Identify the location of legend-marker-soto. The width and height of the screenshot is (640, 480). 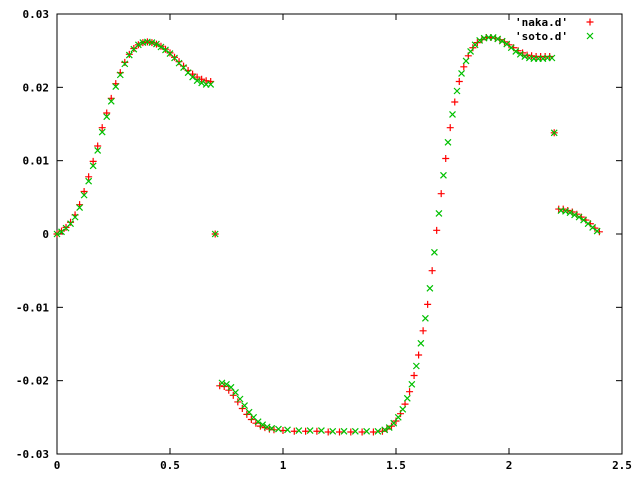
(590, 36).